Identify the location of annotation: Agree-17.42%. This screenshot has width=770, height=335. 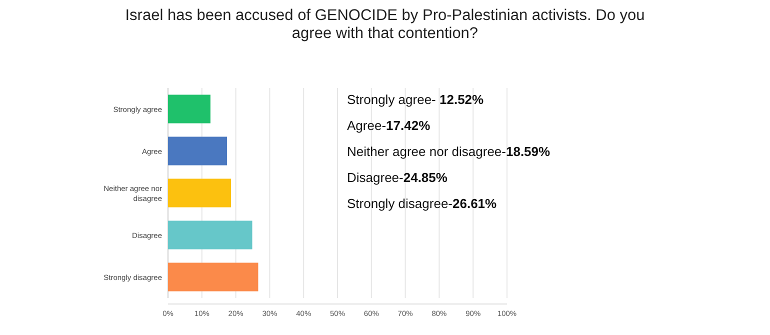
(389, 125).